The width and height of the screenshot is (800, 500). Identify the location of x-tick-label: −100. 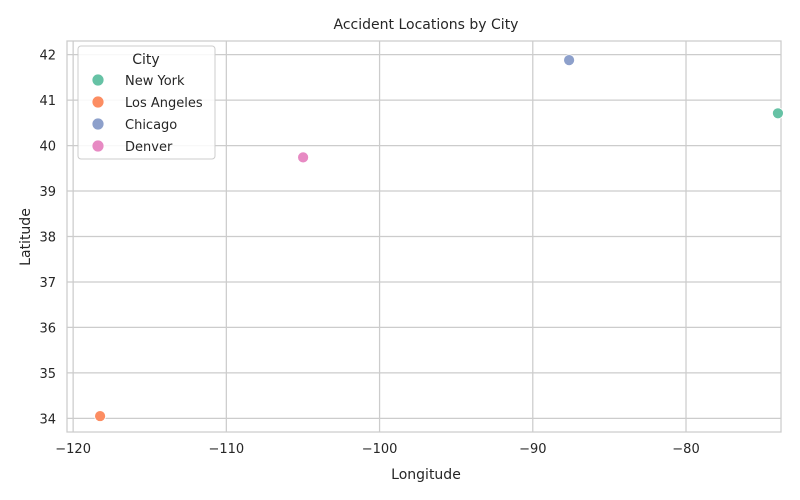
(380, 449).